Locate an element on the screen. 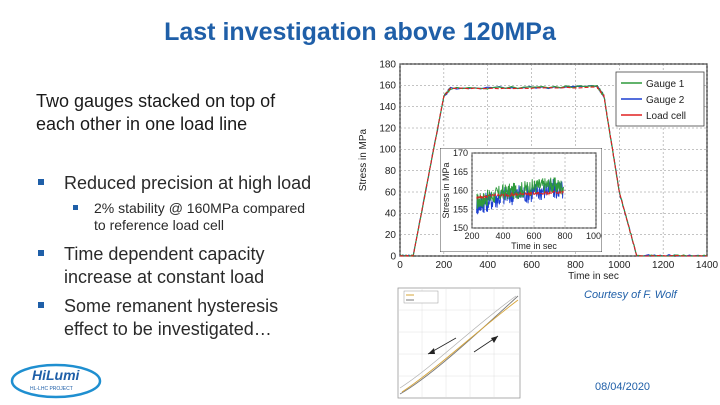 The width and height of the screenshot is (720, 405). slide-title: Last investigation above 120MPa is located at coordinates (360, 32).